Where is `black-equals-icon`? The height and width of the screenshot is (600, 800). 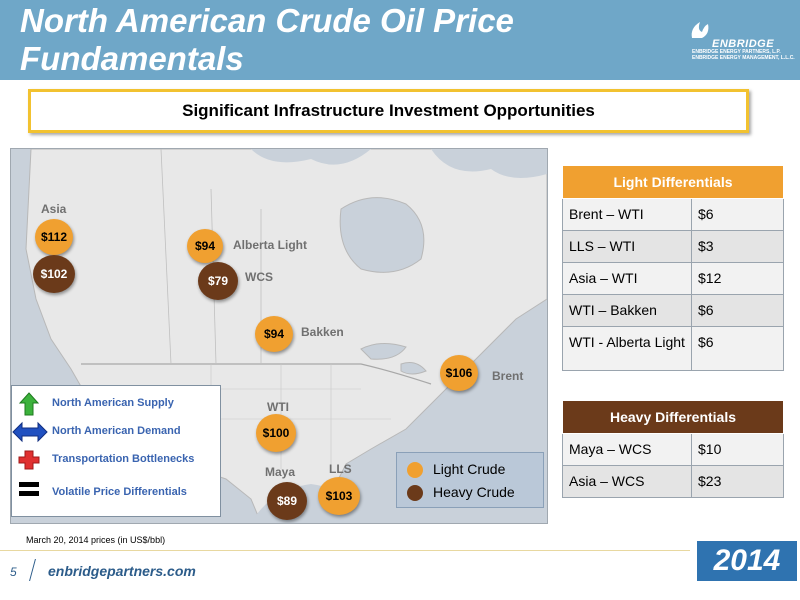
black-equals-icon is located at coordinates (29, 489).